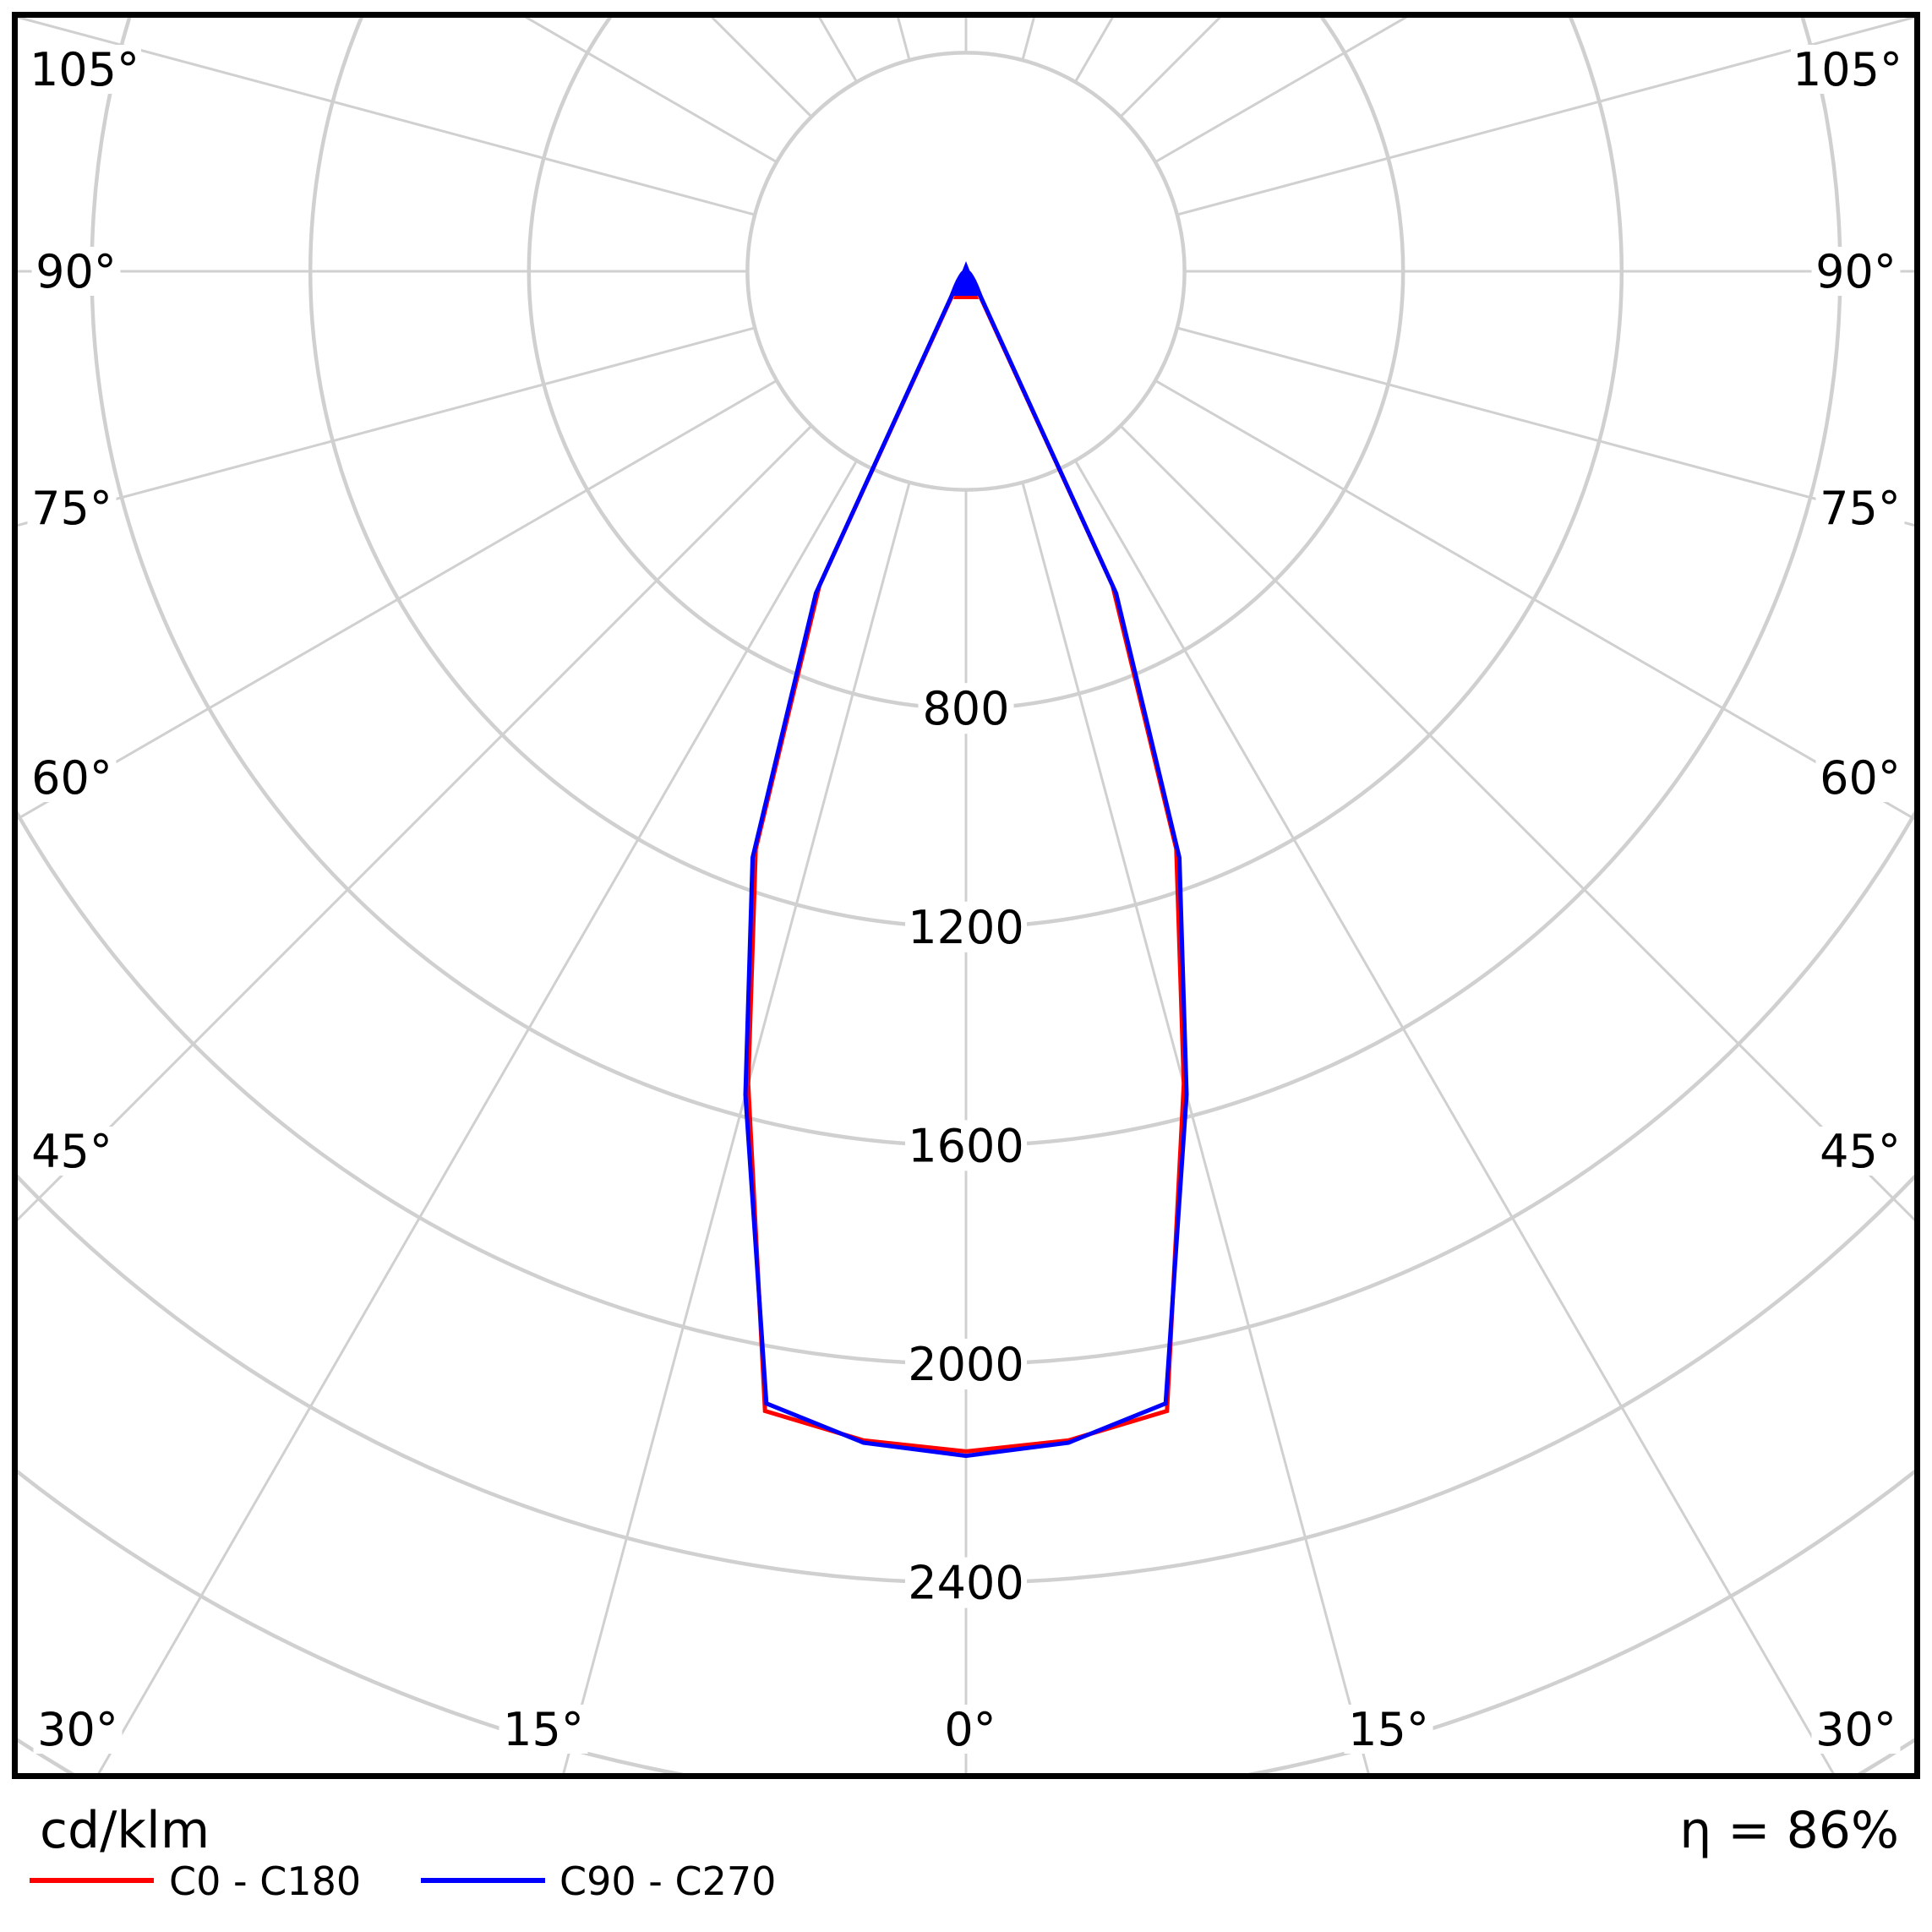  I want to click on units-label: cd/klm, so click(125, 1830).